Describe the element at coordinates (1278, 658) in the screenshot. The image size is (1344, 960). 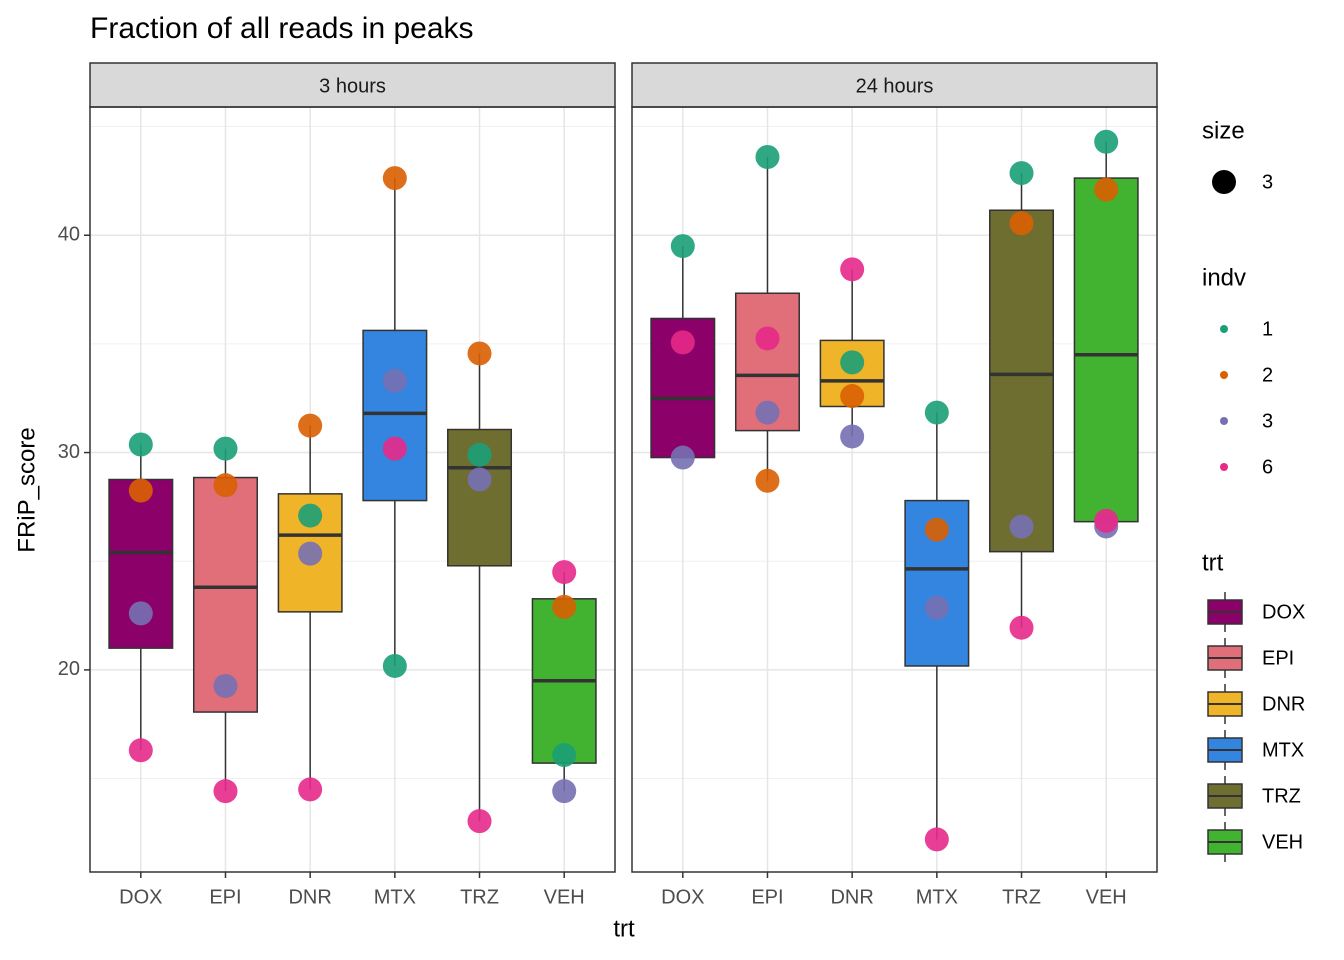
I see `trt-legend-label: EPI` at that location.